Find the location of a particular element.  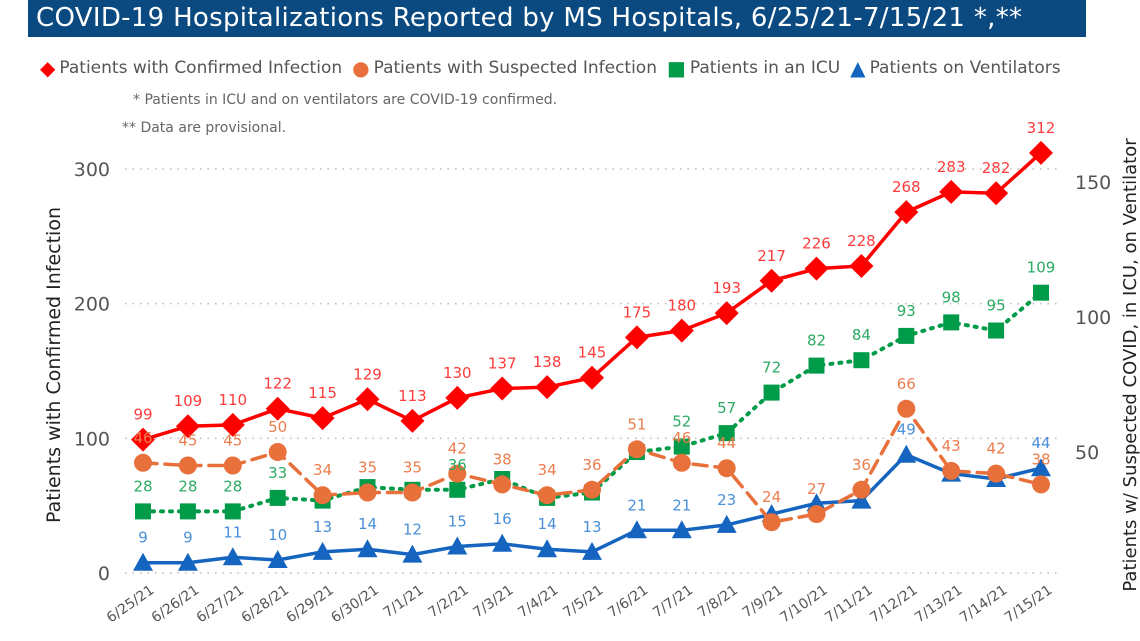

data-label: 145 is located at coordinates (592, 353).